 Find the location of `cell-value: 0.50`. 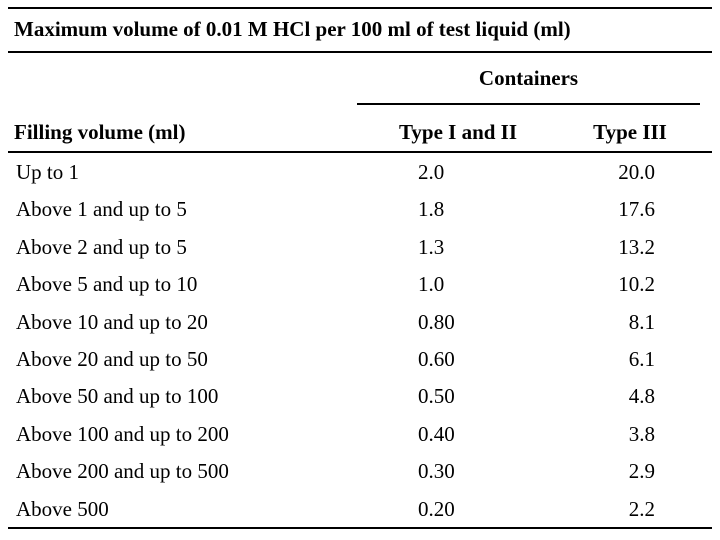

cell-value: 0.50 is located at coordinates (436, 396).